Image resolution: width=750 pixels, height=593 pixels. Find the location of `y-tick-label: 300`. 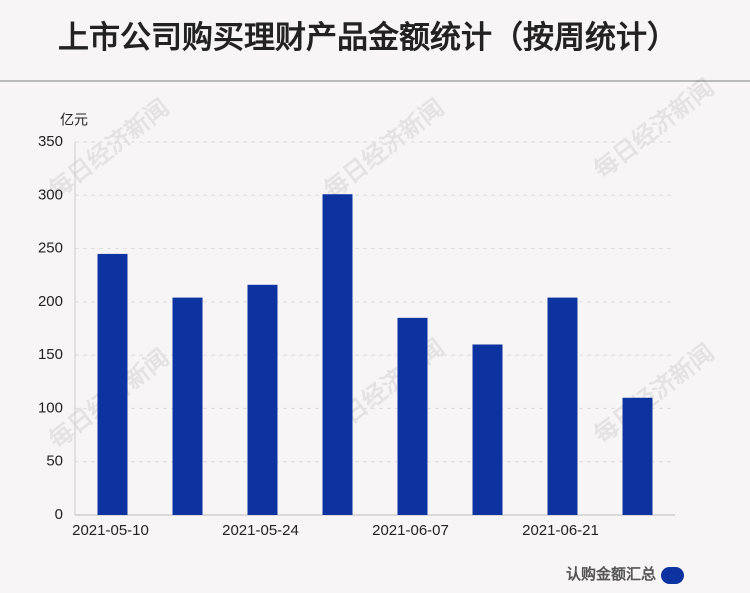

y-tick-label: 300 is located at coordinates (50, 194).